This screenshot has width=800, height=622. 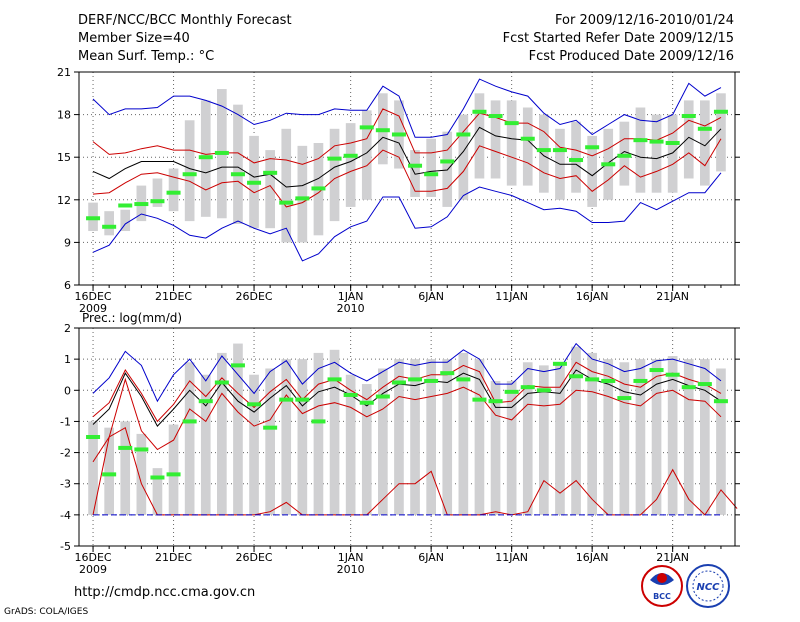 I want to click on bcc-logo-text: BCC, so click(x=662, y=596).